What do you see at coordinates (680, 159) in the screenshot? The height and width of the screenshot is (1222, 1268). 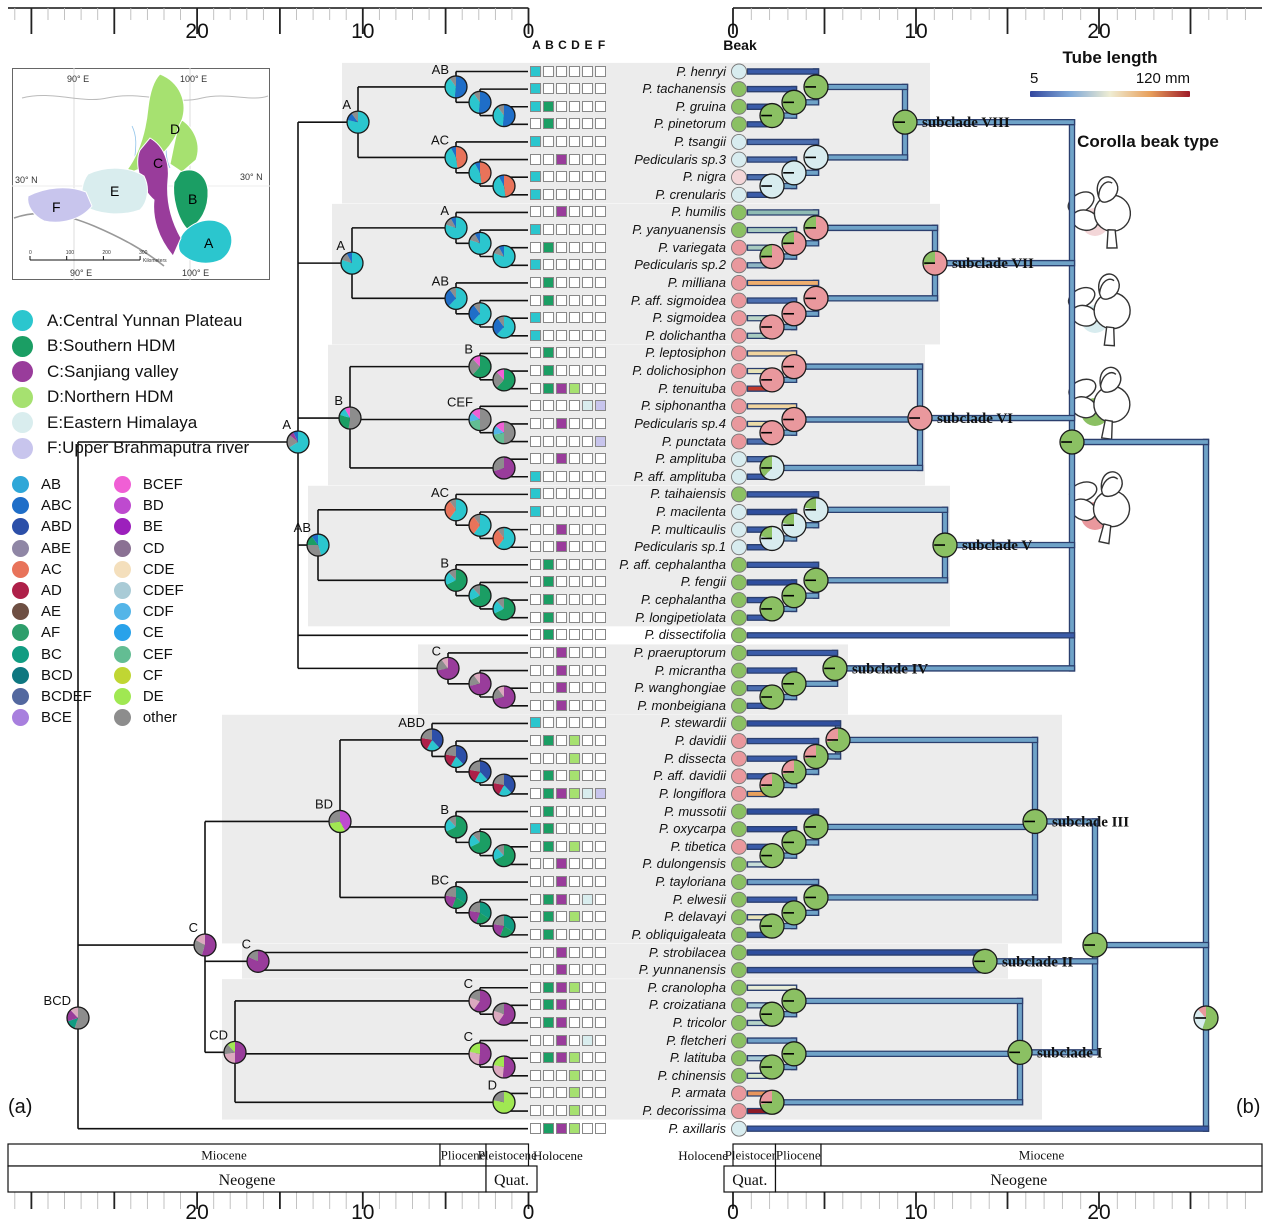 I see `species-name: Pedicularis sp.3` at bounding box center [680, 159].